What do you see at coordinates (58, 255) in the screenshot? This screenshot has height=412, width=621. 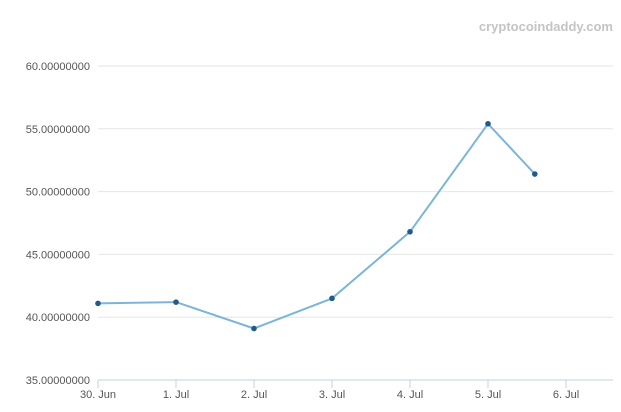 I see `y-tick-label: 45.00000000` at bounding box center [58, 255].